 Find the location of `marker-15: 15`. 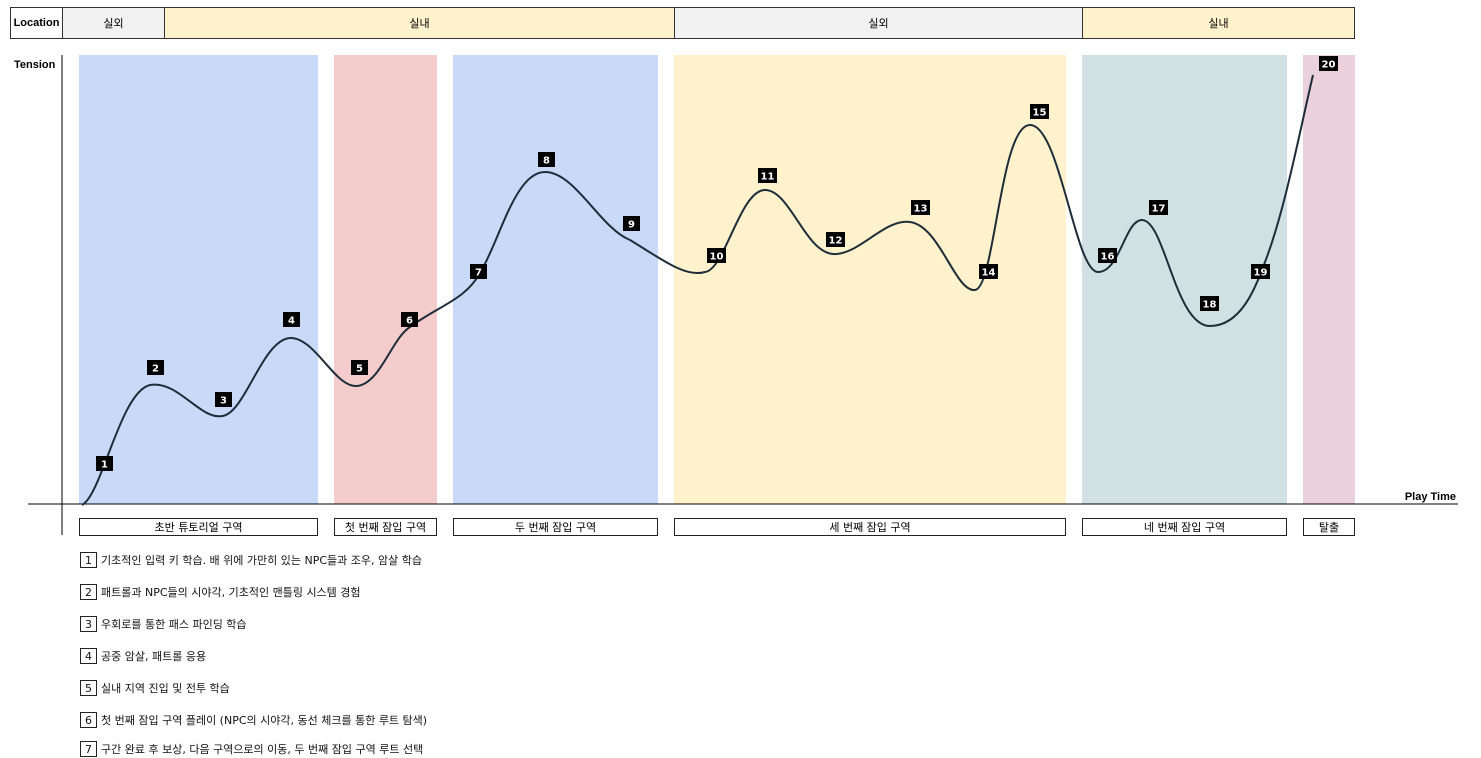

marker-15: 15 is located at coordinates (1039, 111).